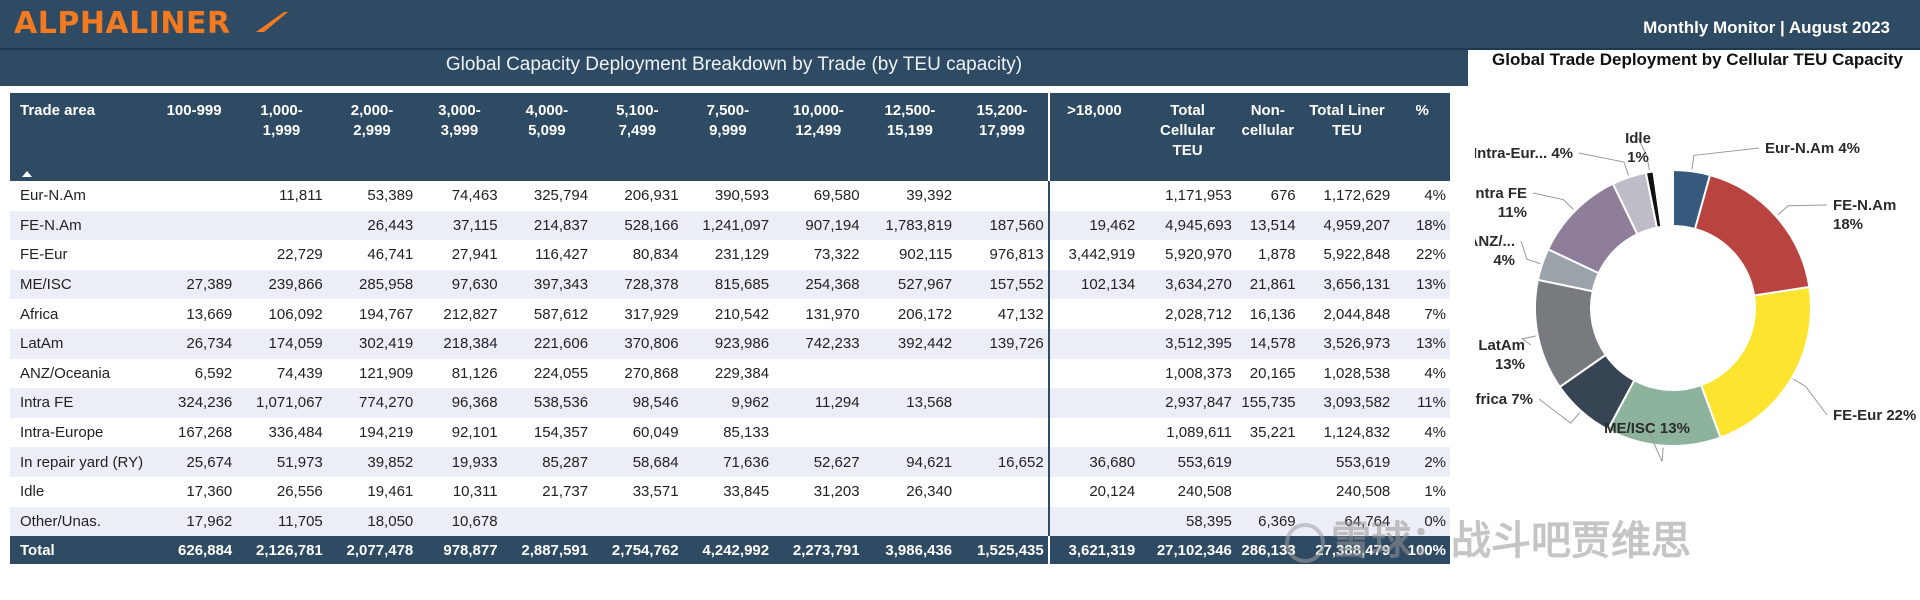 The image size is (1920, 600). I want to click on column-header: 7,500- 9,999, so click(728, 137).